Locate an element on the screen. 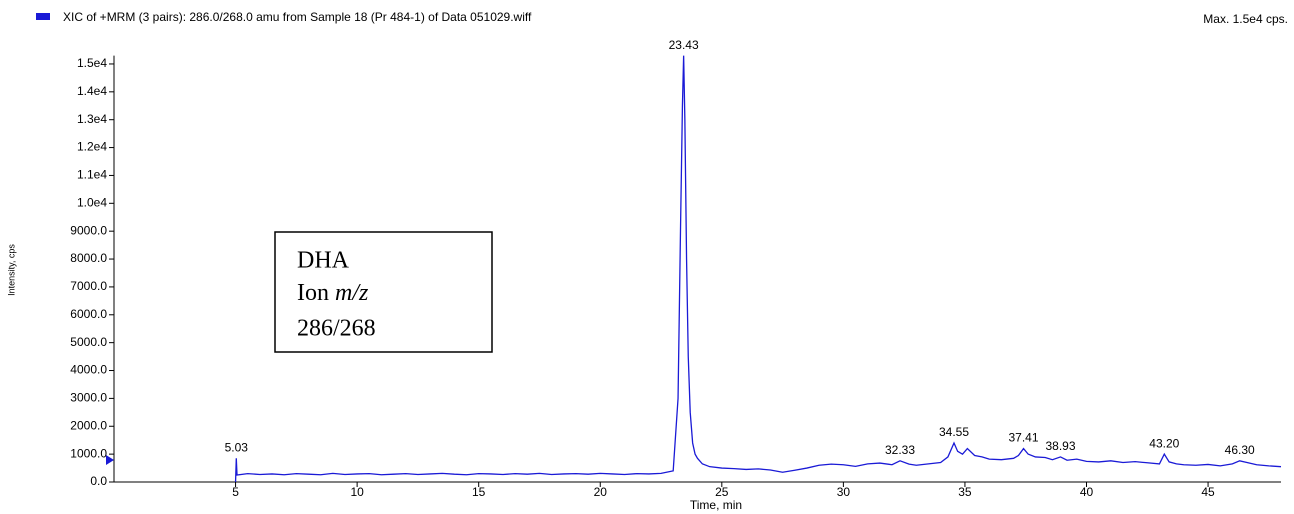 The image size is (1294, 514). peak-label: 43.20 is located at coordinates (1164, 443).